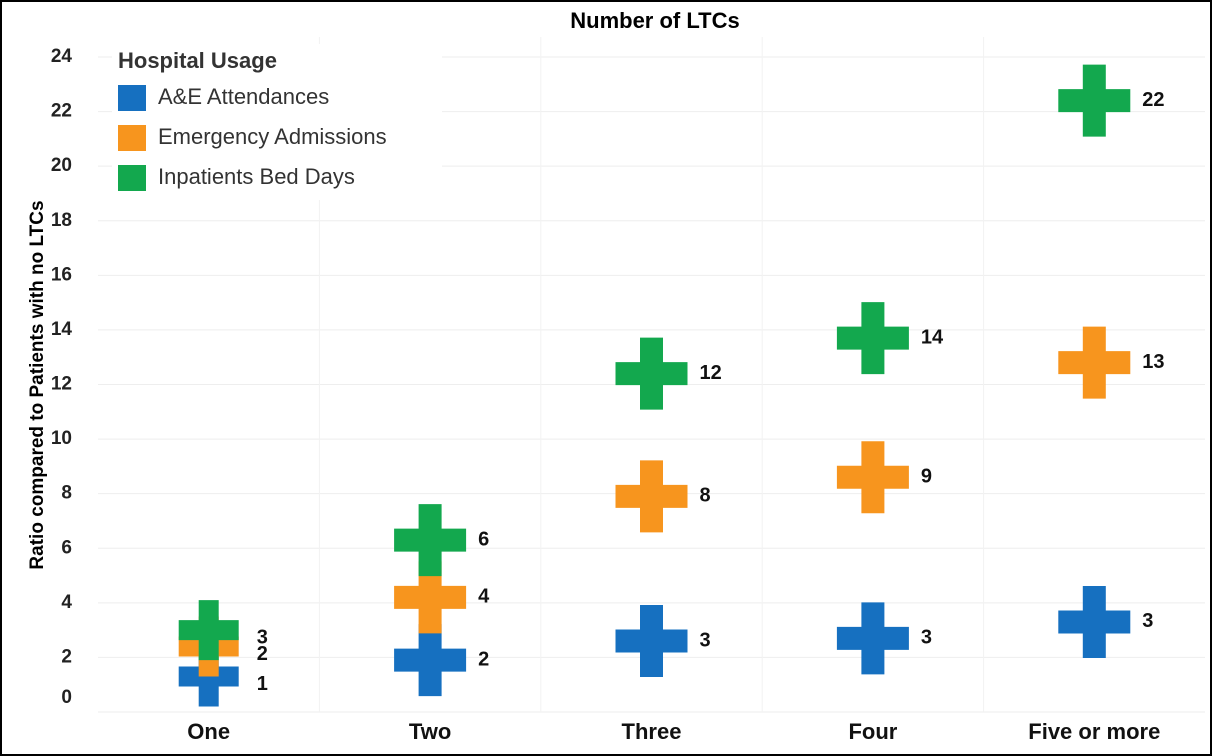  What do you see at coordinates (262, 684) in the screenshot?
I see `value-label: 1` at bounding box center [262, 684].